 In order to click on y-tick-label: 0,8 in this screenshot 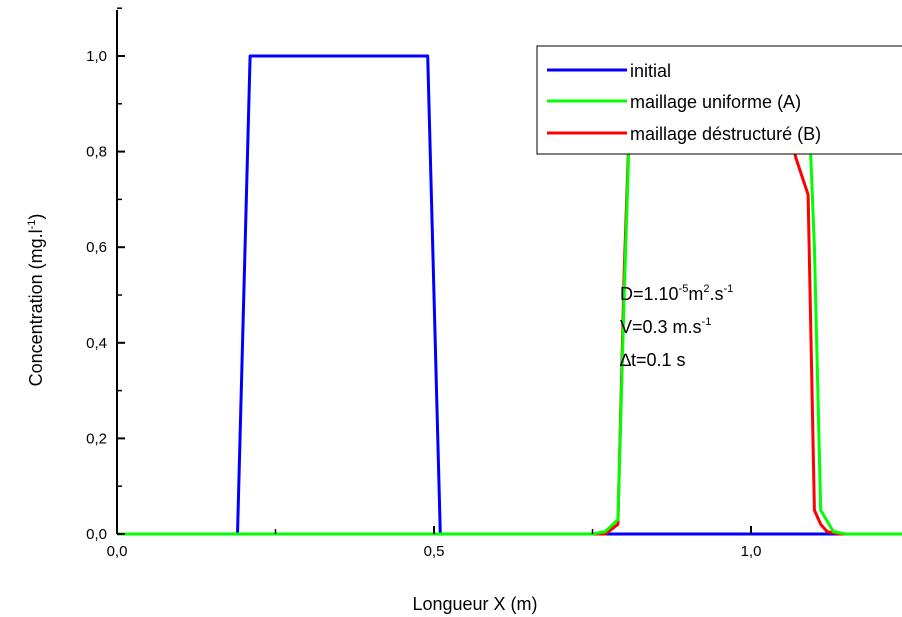, I will do `click(96, 152)`.